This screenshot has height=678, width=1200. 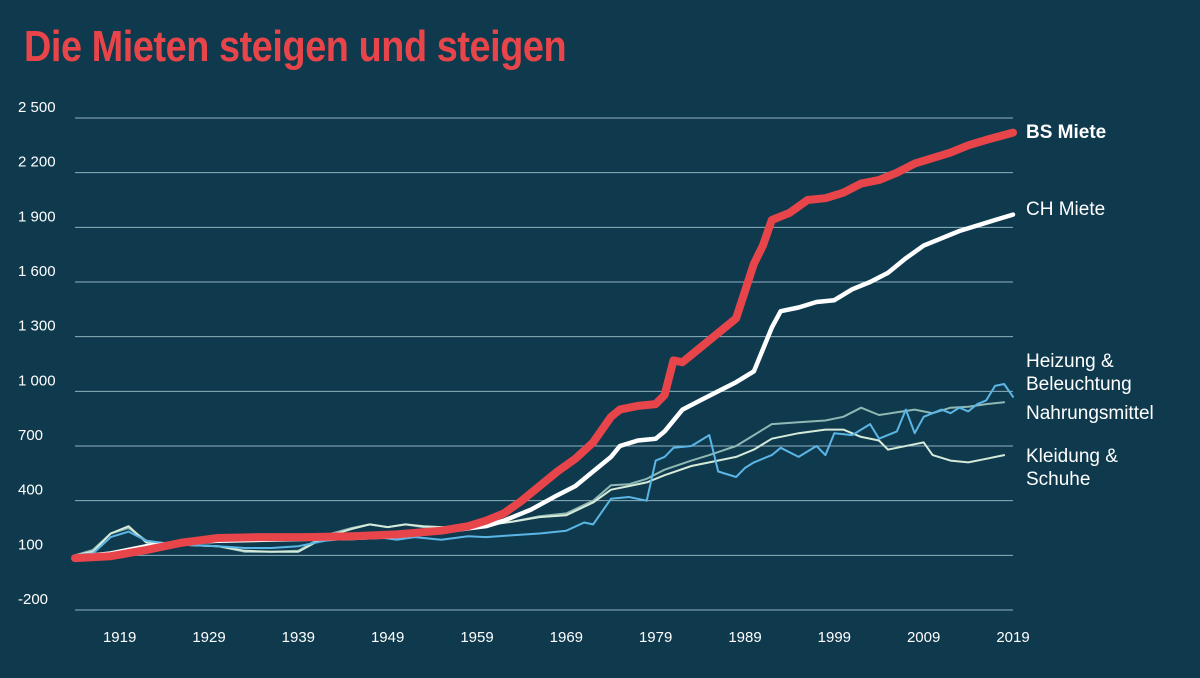 I want to click on x-tick-label: 1919, so click(x=119, y=637).